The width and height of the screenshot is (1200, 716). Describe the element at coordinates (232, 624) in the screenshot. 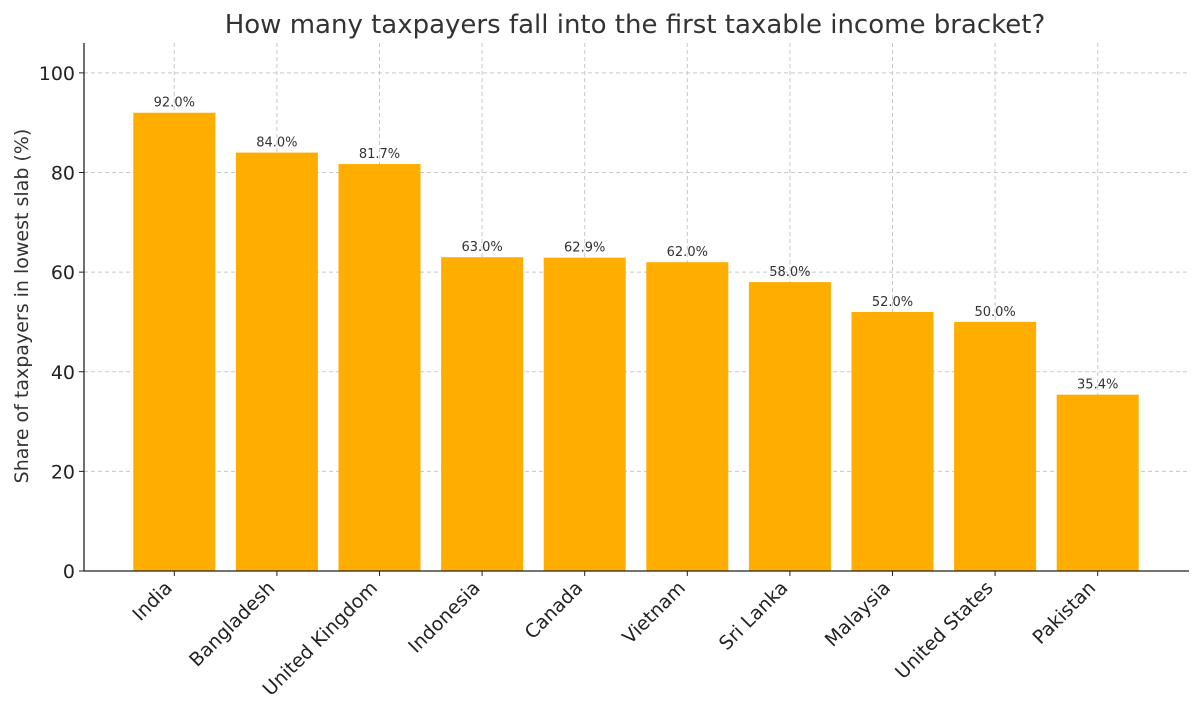

I see `x-tick-label: Bangladesh` at that location.